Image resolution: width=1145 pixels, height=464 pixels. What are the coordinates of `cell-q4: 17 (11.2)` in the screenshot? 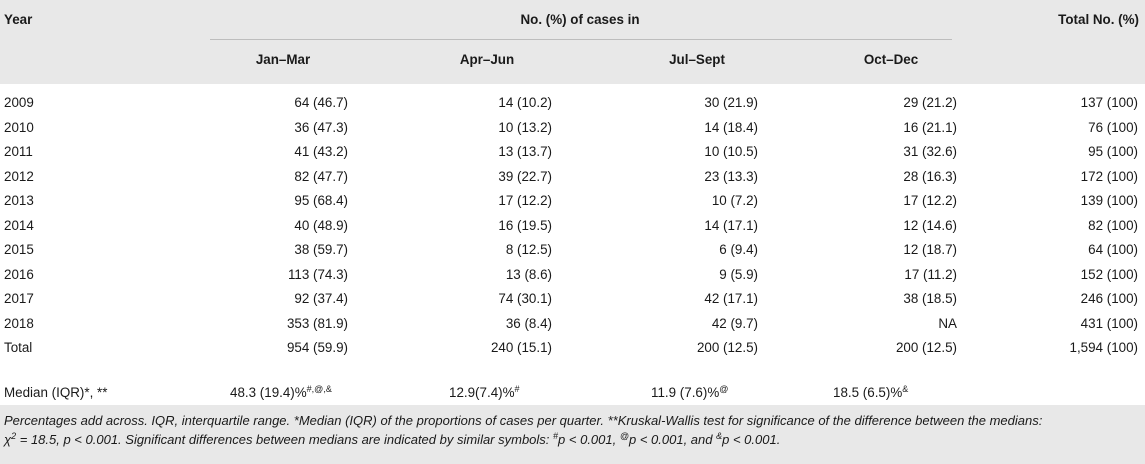 It's located at (930, 274).